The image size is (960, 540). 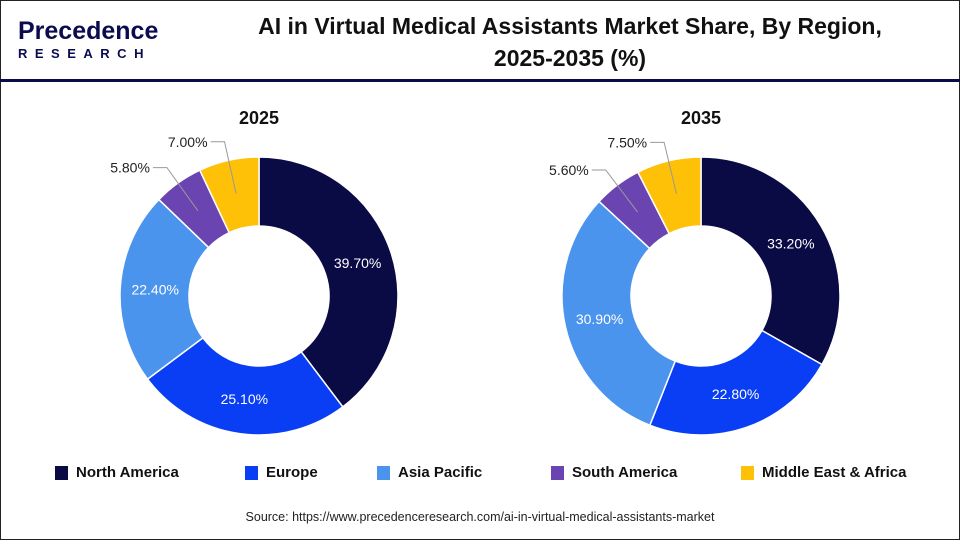 I want to click on data-label: 33.20%, so click(x=790, y=244).